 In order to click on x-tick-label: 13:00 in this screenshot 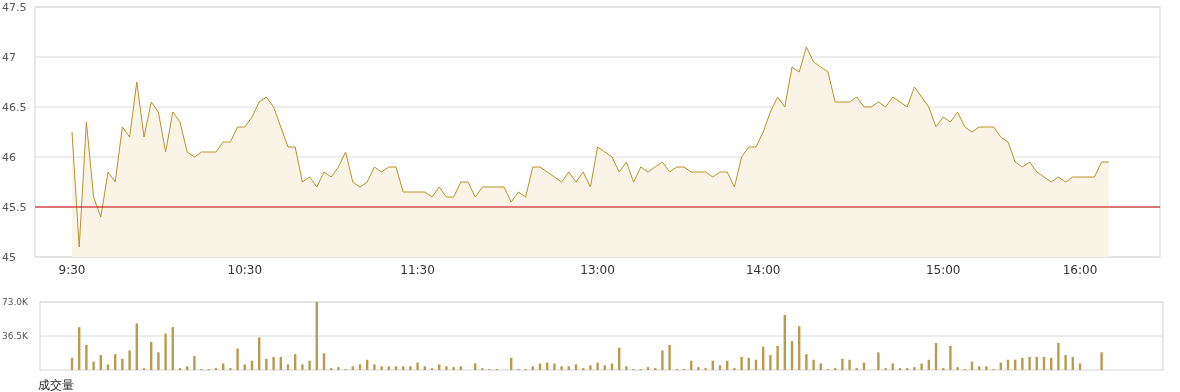, I will do `click(597, 270)`.